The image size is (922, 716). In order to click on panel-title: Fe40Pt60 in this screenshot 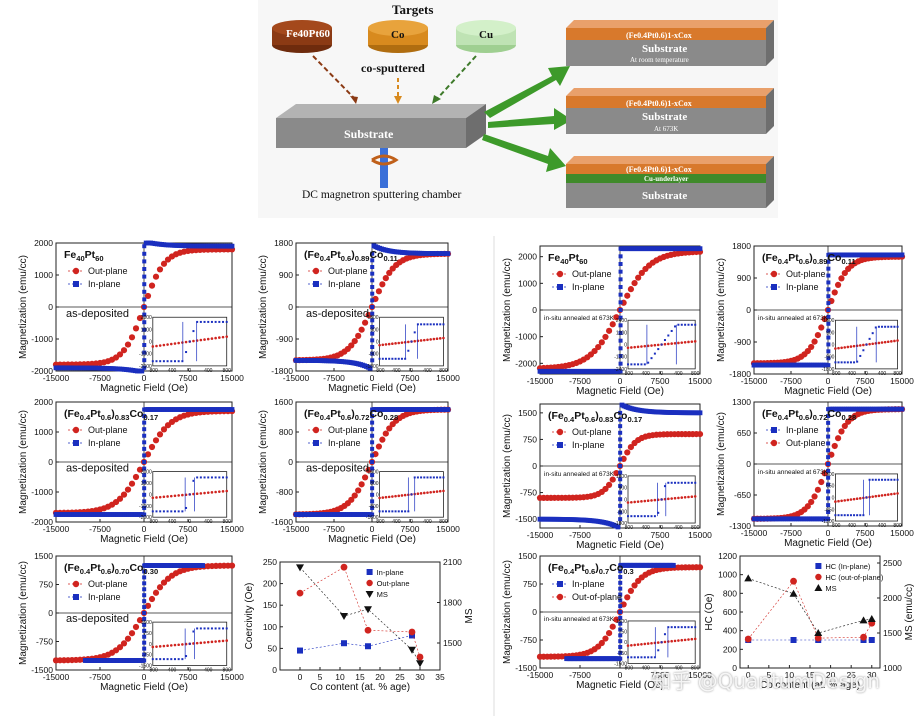, I will do `click(84, 256)`.